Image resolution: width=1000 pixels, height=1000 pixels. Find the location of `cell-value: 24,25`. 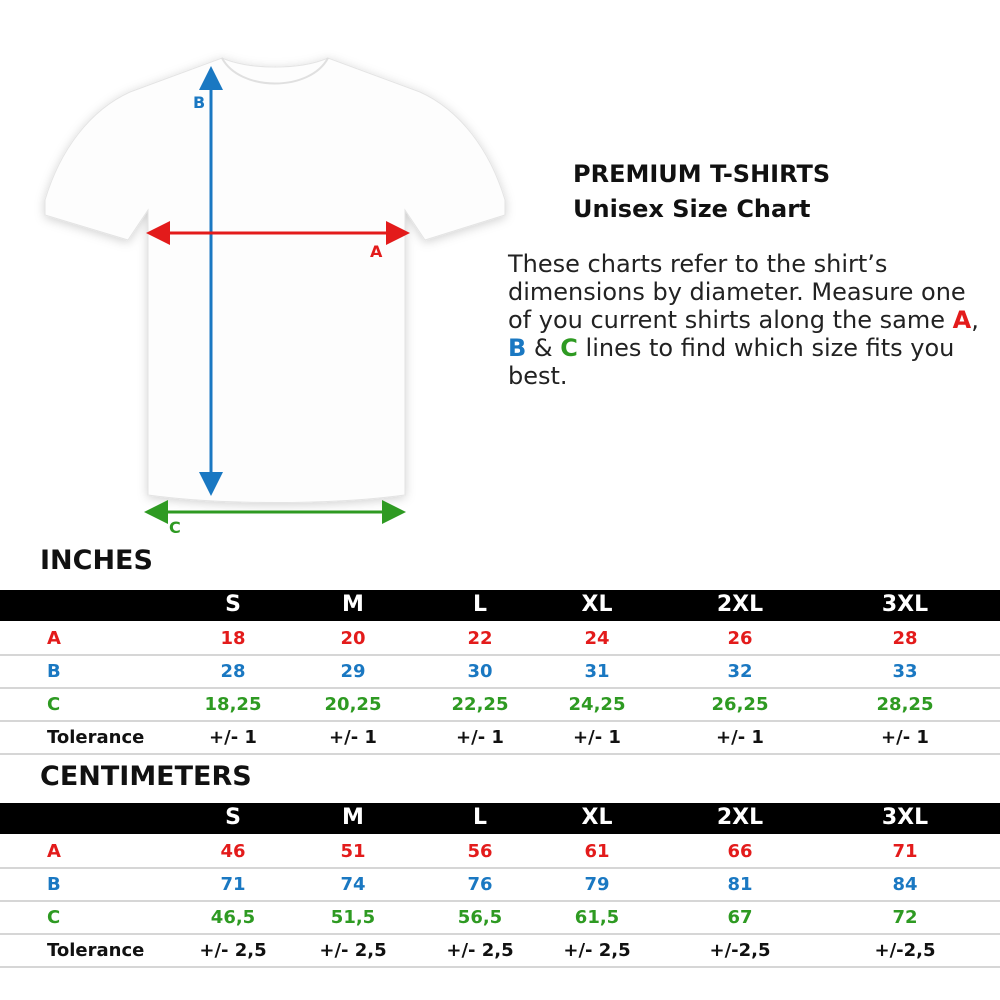

cell-value: 24,25 is located at coordinates (597, 704).